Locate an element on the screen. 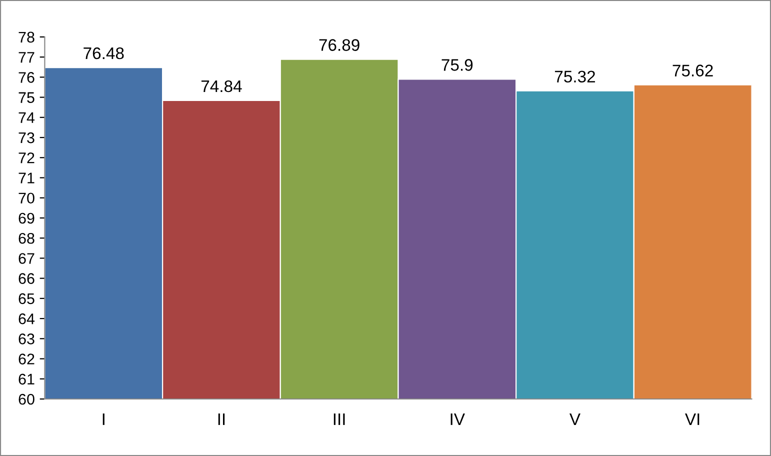  y-tick-label: 77 is located at coordinates (26, 57).